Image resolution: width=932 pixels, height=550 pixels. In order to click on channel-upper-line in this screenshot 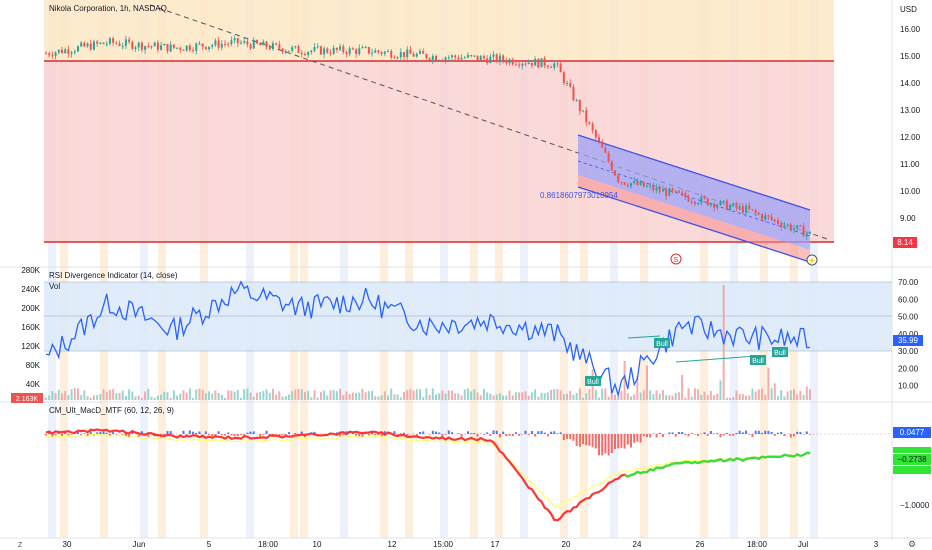, I will do `click(694, 172)`.